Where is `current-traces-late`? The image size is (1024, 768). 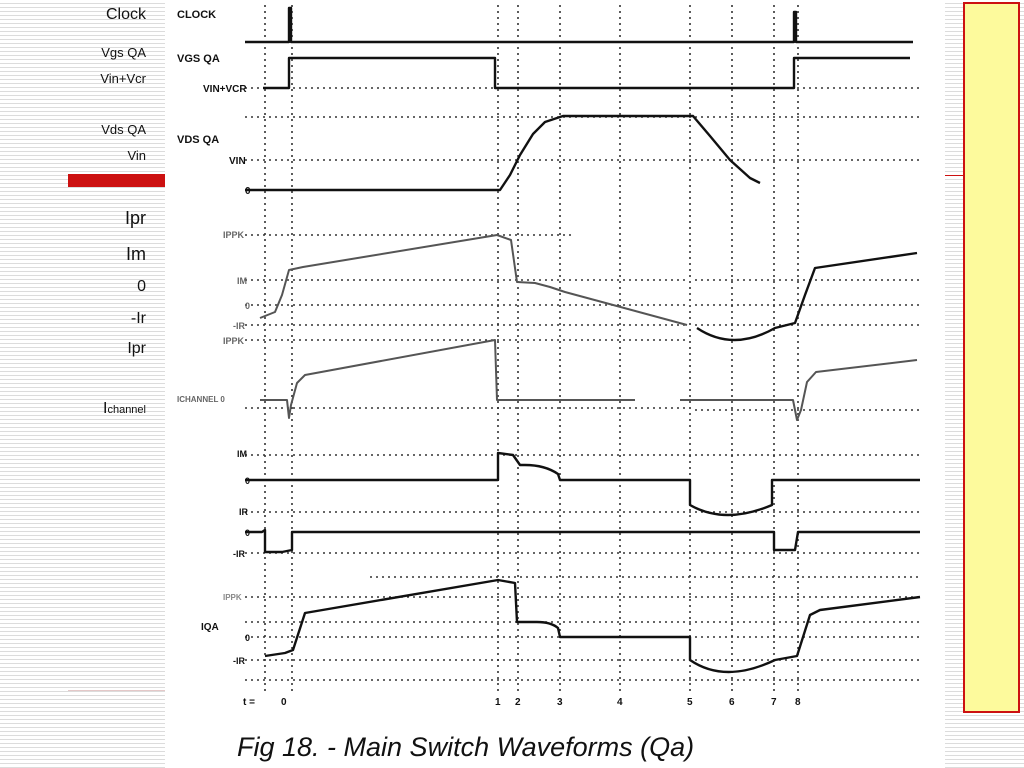 current-traces-late is located at coordinates (807, 296).